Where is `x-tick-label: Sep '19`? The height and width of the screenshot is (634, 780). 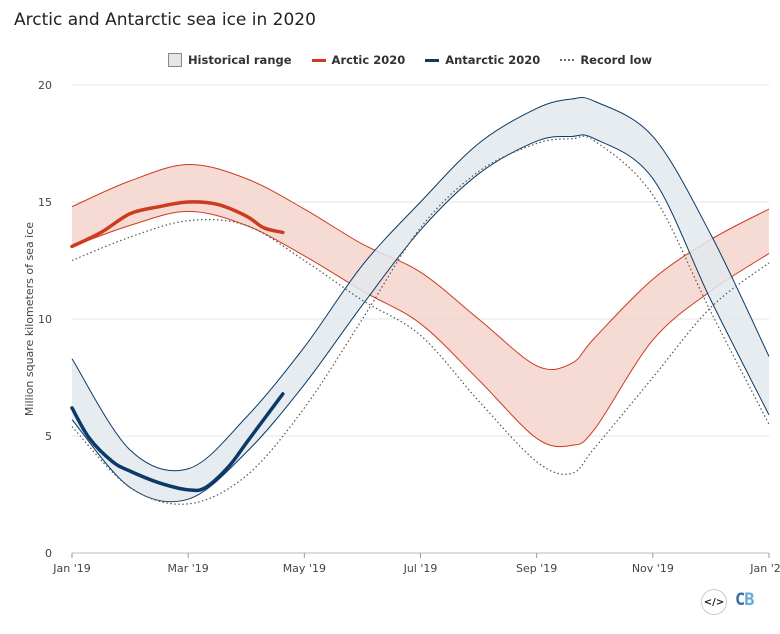 x-tick-label: Sep '19 is located at coordinates (536, 568).